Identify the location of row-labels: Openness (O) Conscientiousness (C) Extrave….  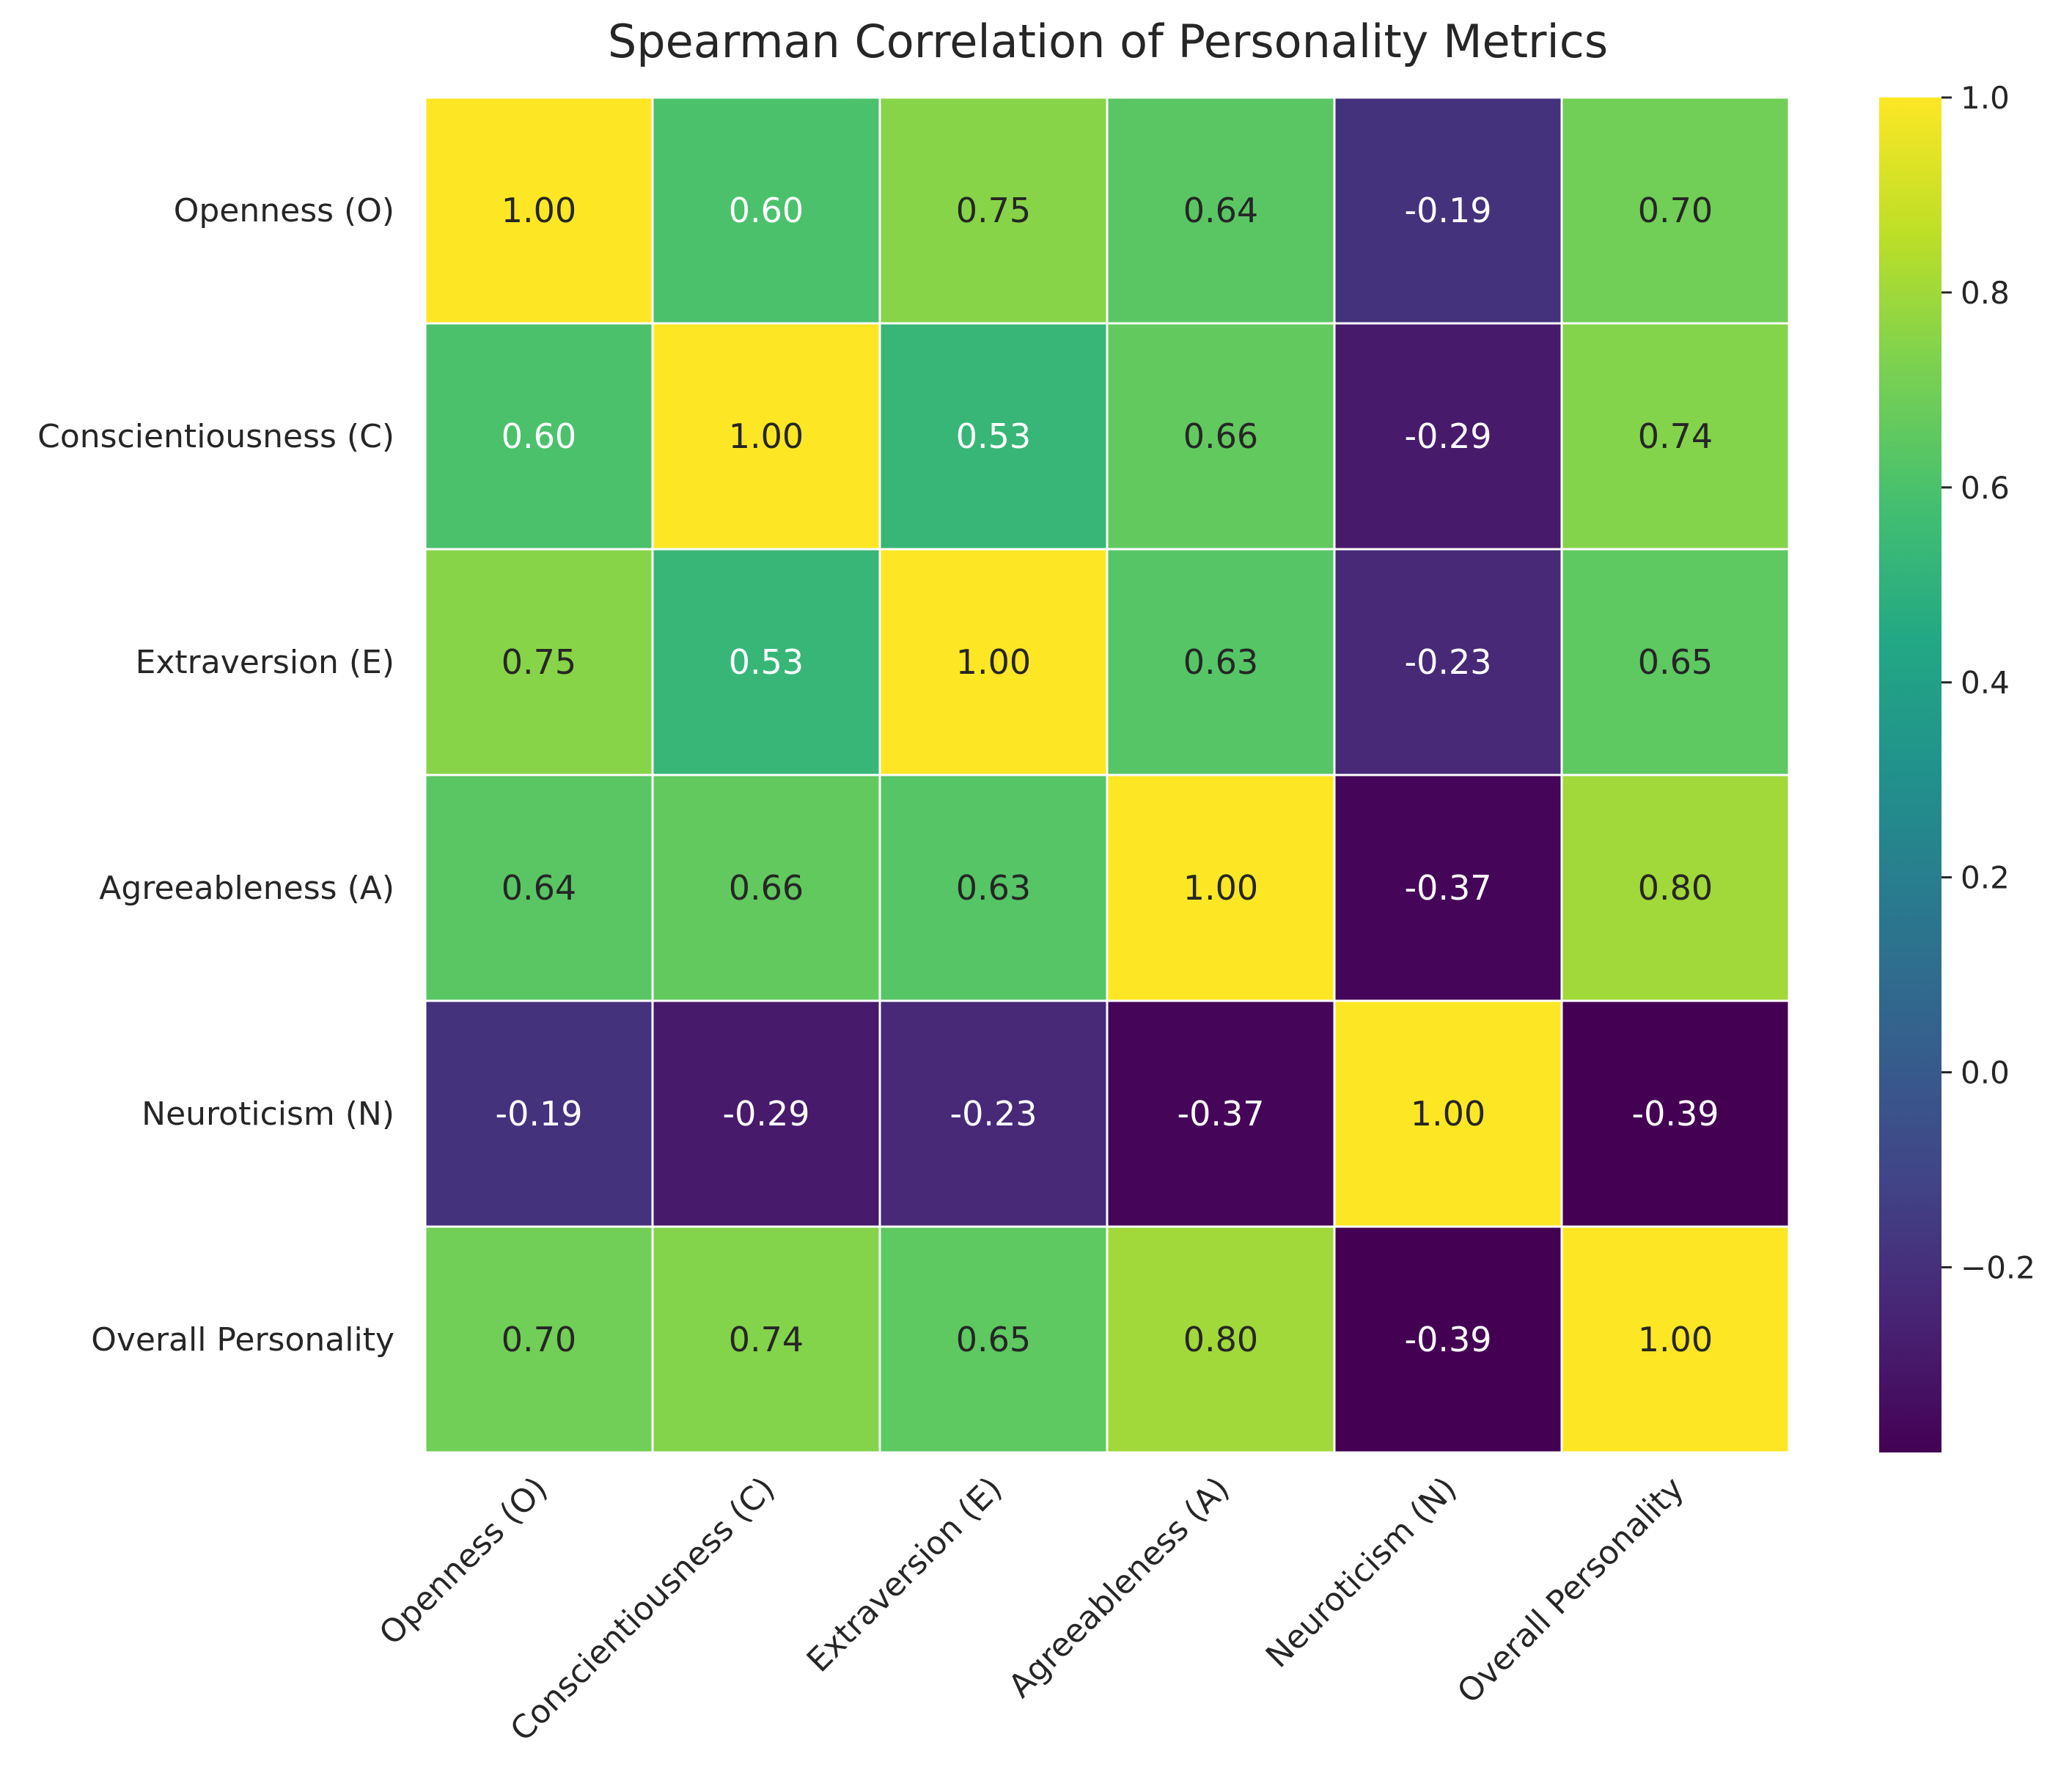
(216, 775).